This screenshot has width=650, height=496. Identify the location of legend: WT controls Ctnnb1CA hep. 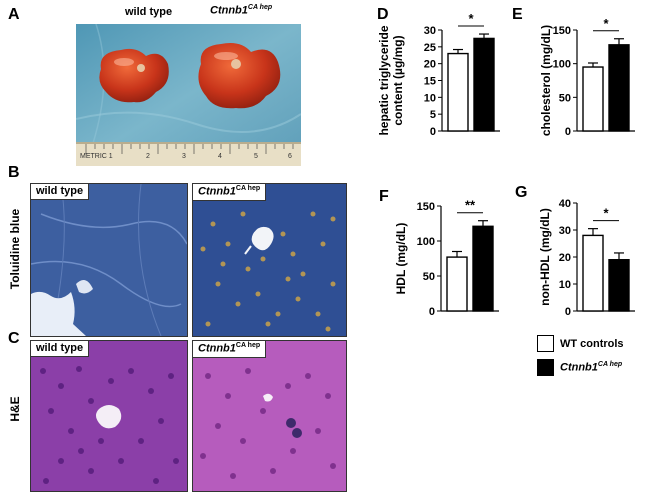
(580, 355).